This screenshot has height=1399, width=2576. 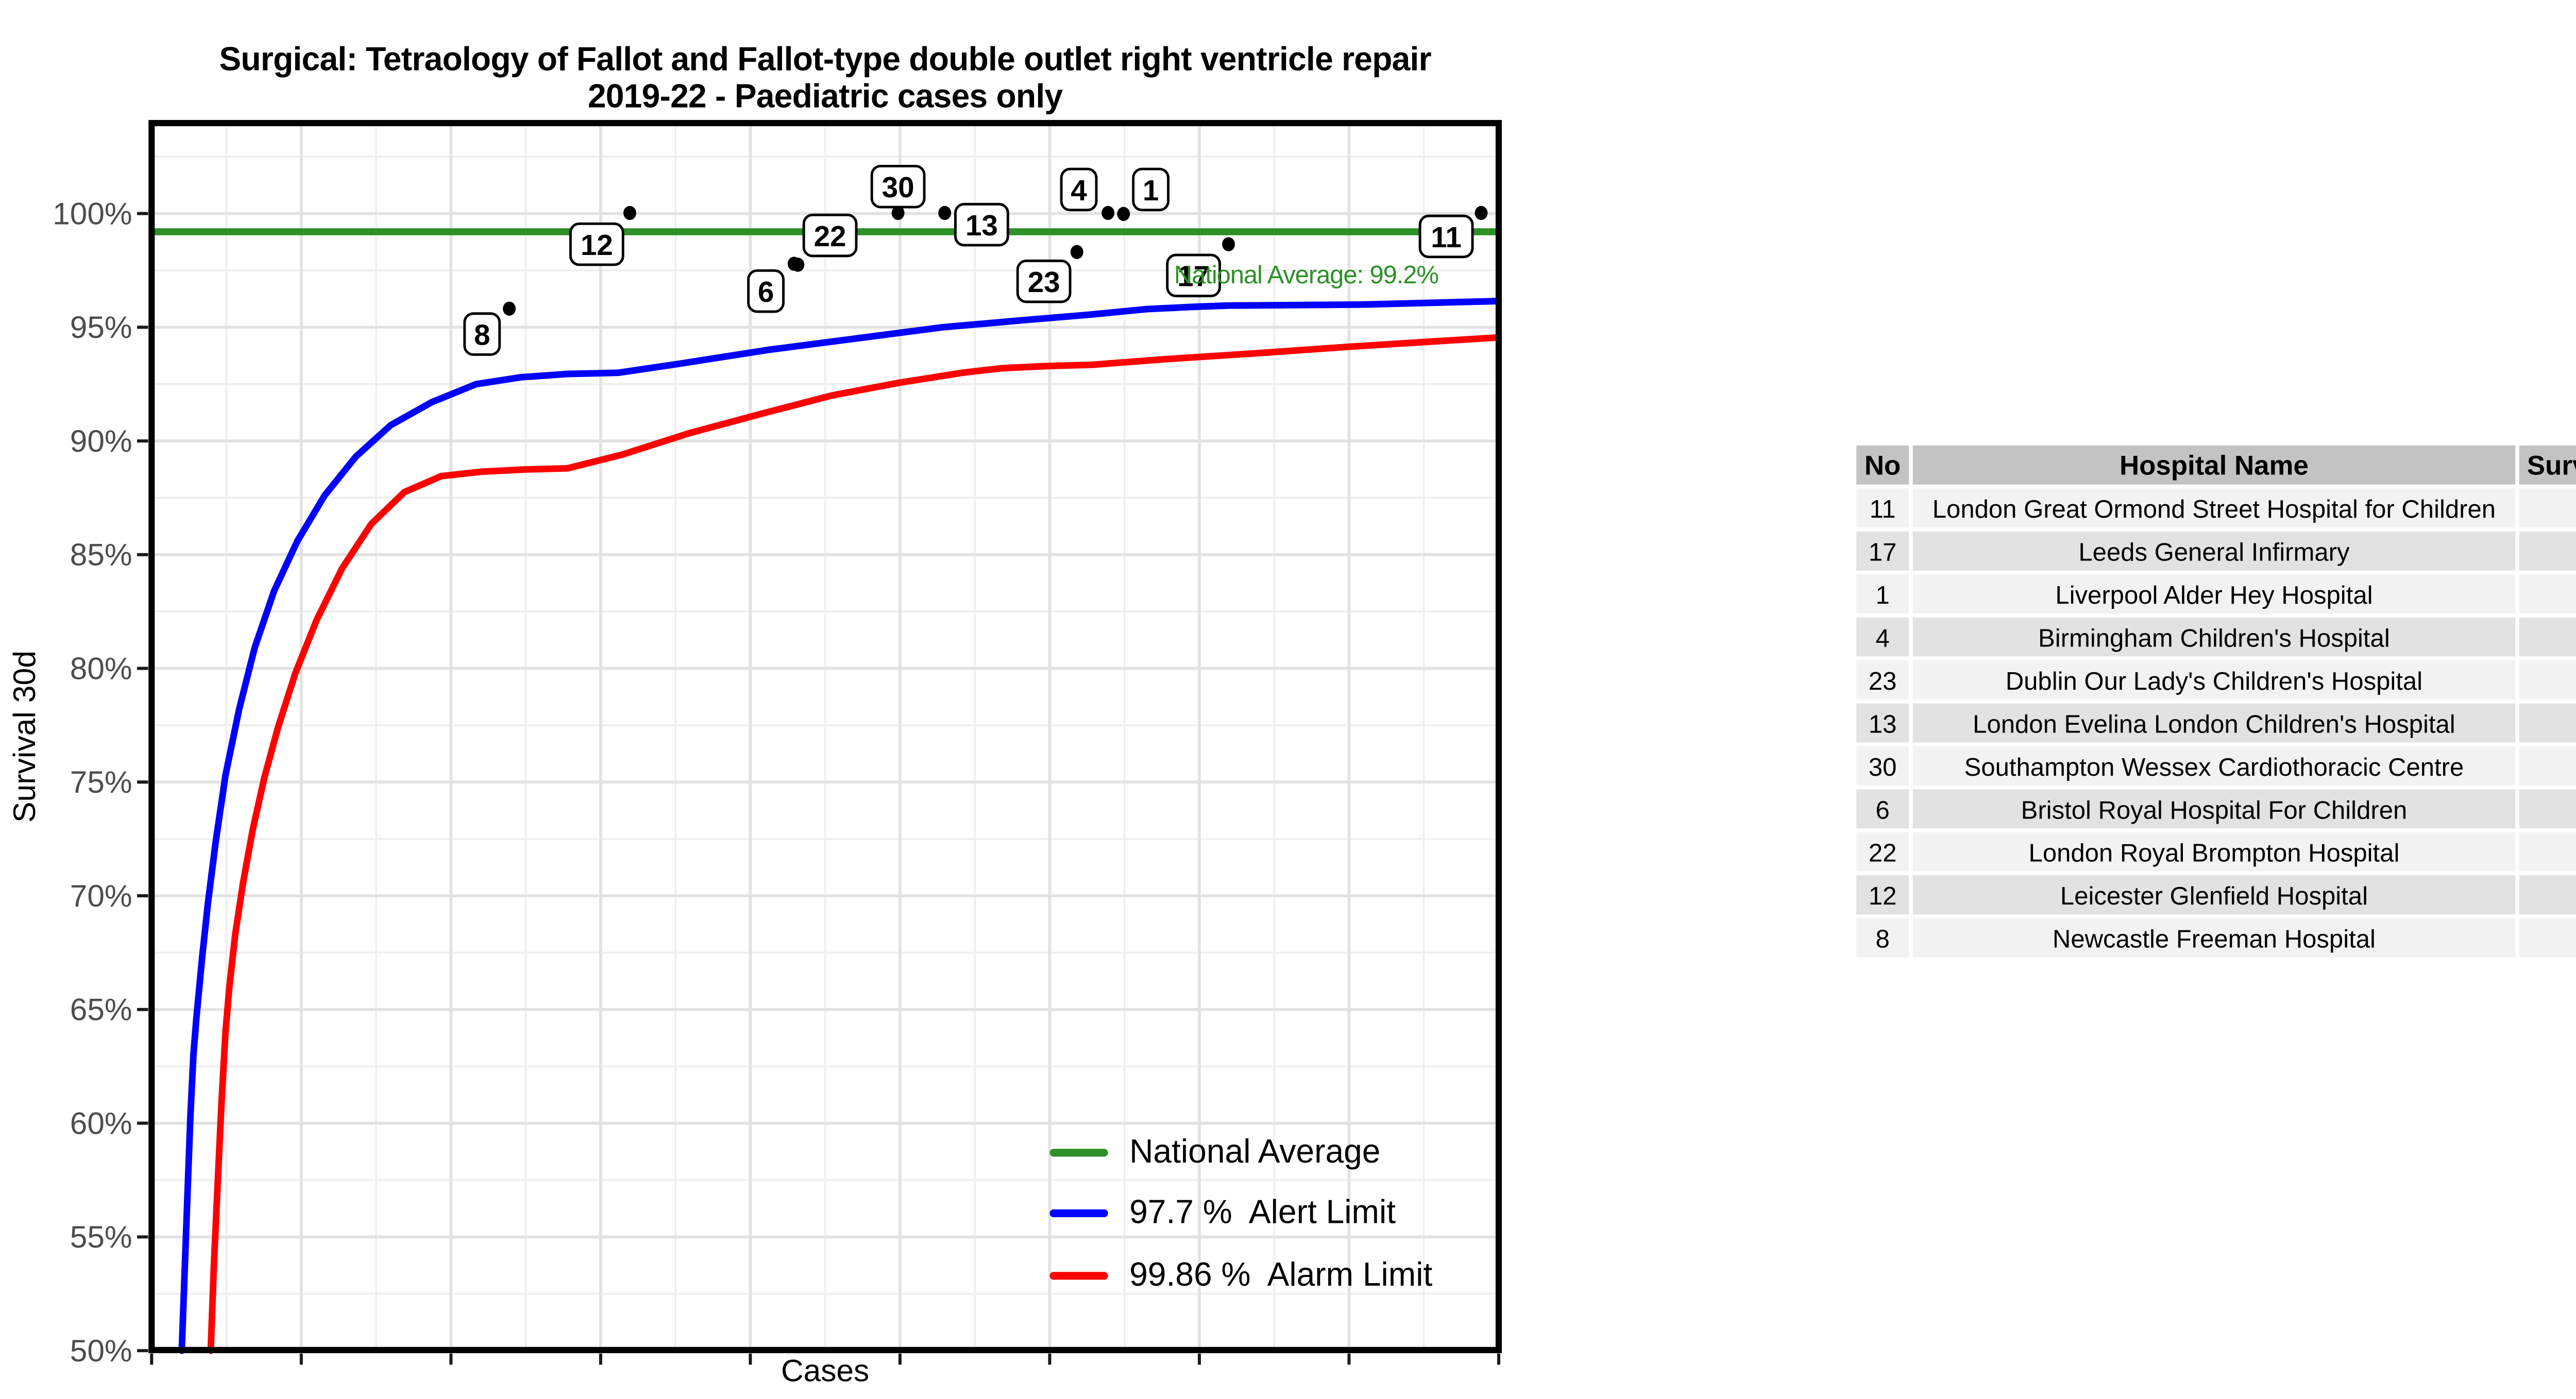 I want to click on hospital-label-text-1: 1, so click(x=1151, y=191).